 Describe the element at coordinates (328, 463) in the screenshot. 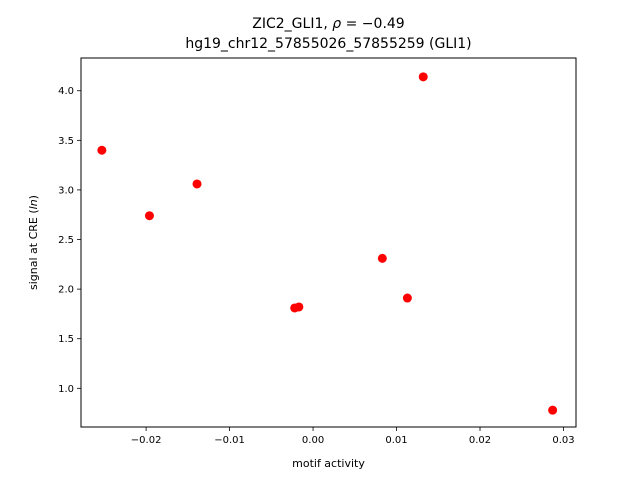

I see `x-axis-label: motif activity` at that location.